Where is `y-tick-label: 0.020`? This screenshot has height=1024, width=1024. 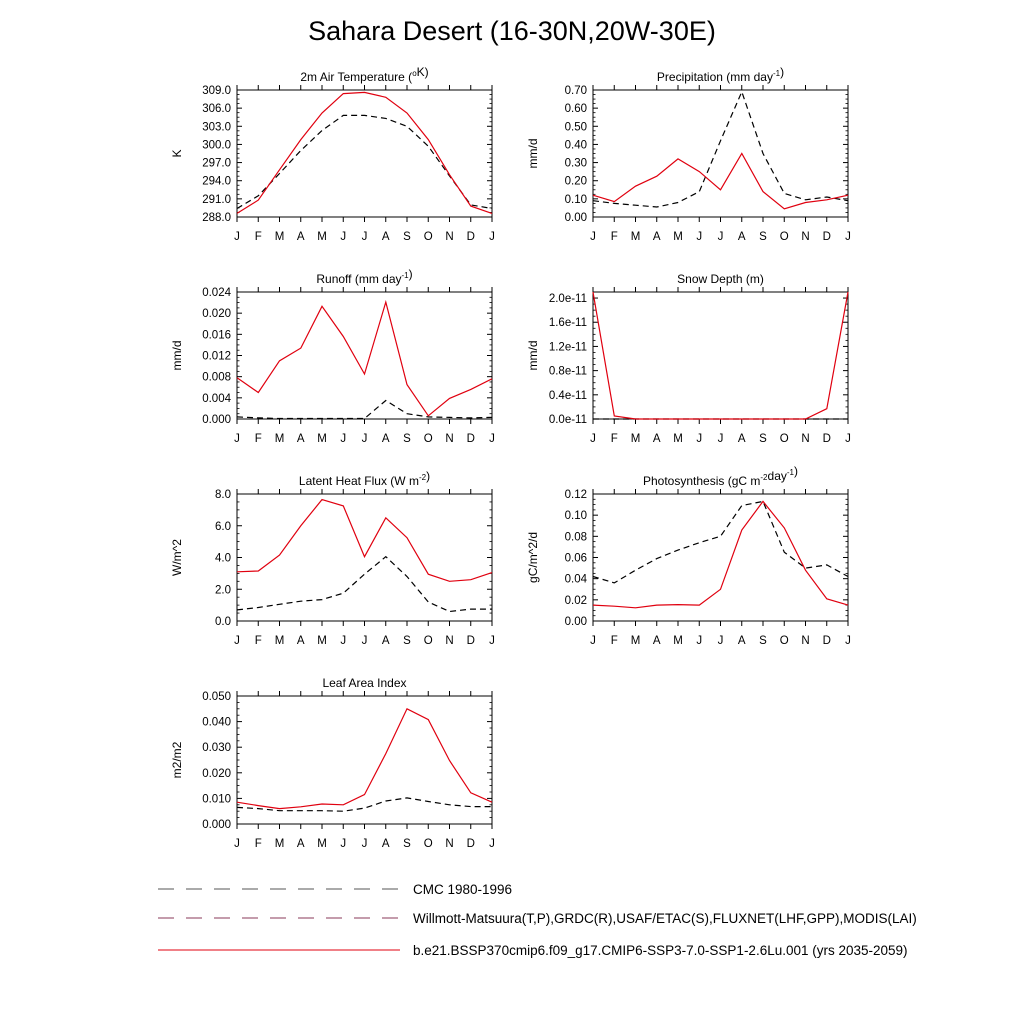
y-tick-label: 0.020 is located at coordinates (216, 314).